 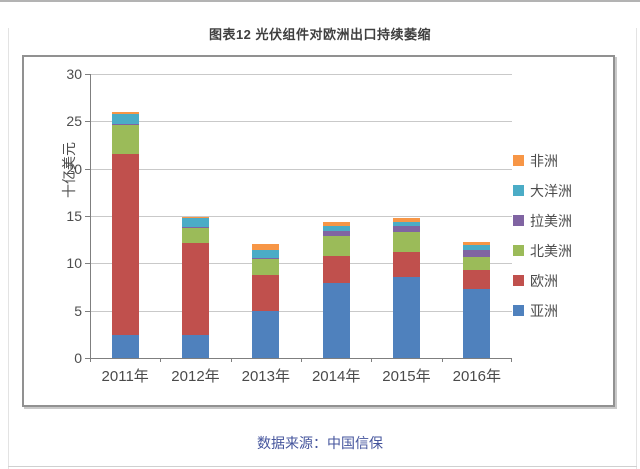 I want to click on stacked-bar-2013年, so click(x=266, y=301).